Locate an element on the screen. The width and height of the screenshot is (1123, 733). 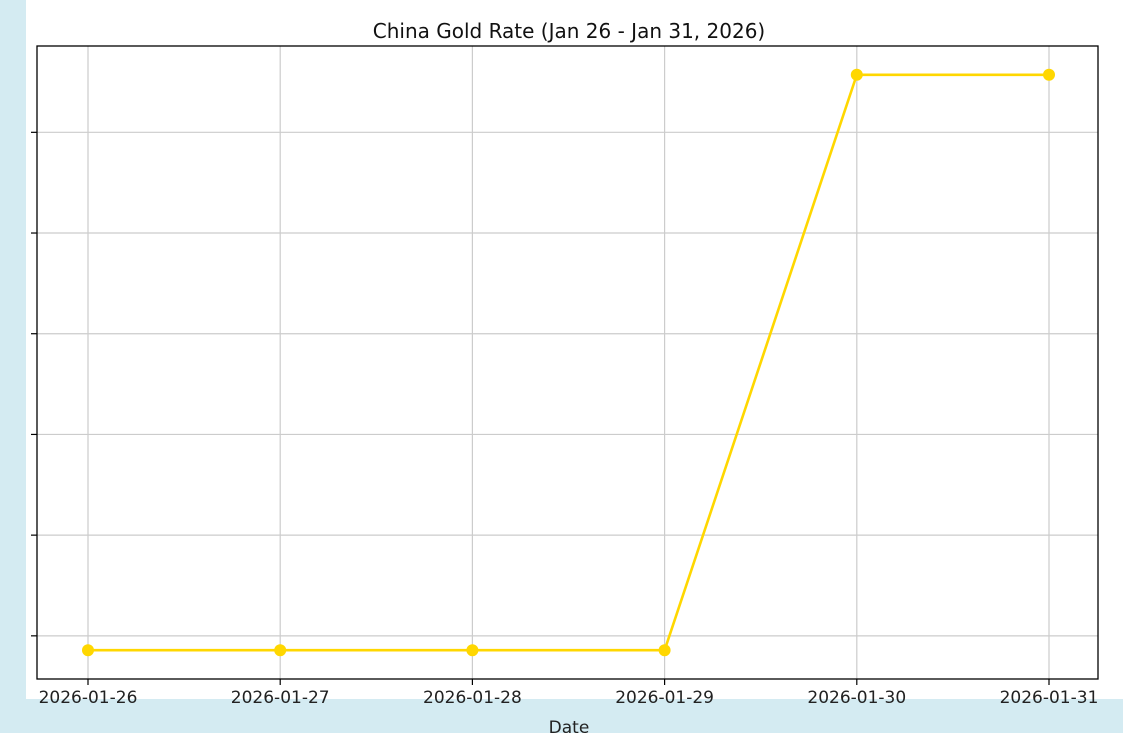
left-background-strip is located at coordinates (13, 366).